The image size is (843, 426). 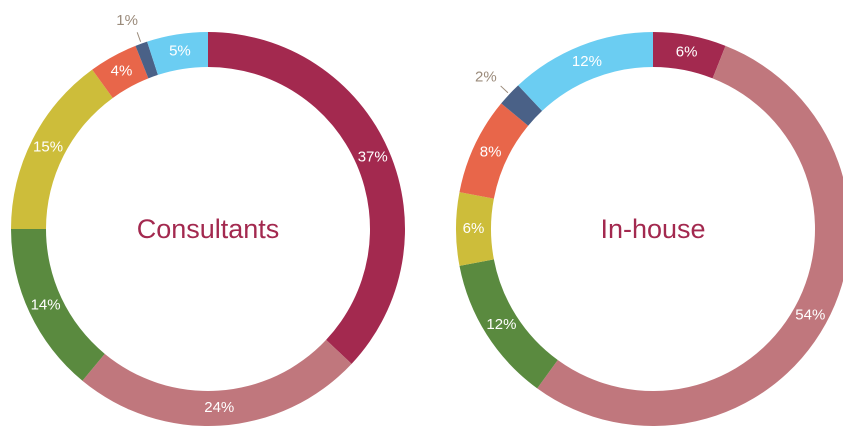 I want to click on slice-label: 1%, so click(x=127, y=20).